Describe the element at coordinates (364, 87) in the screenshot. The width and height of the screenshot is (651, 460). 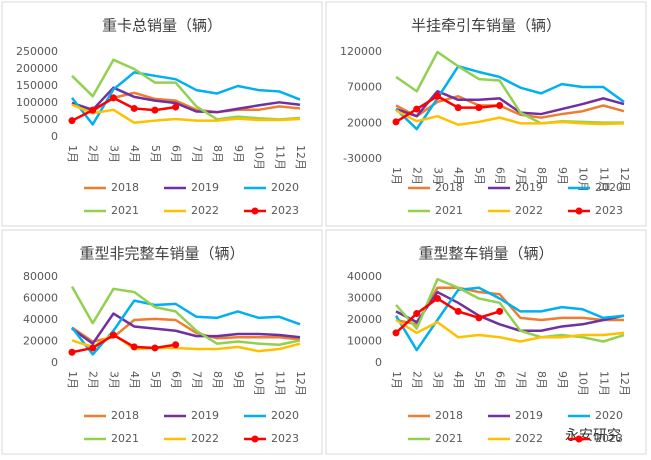
I see `y-tick-label: 70000` at that location.